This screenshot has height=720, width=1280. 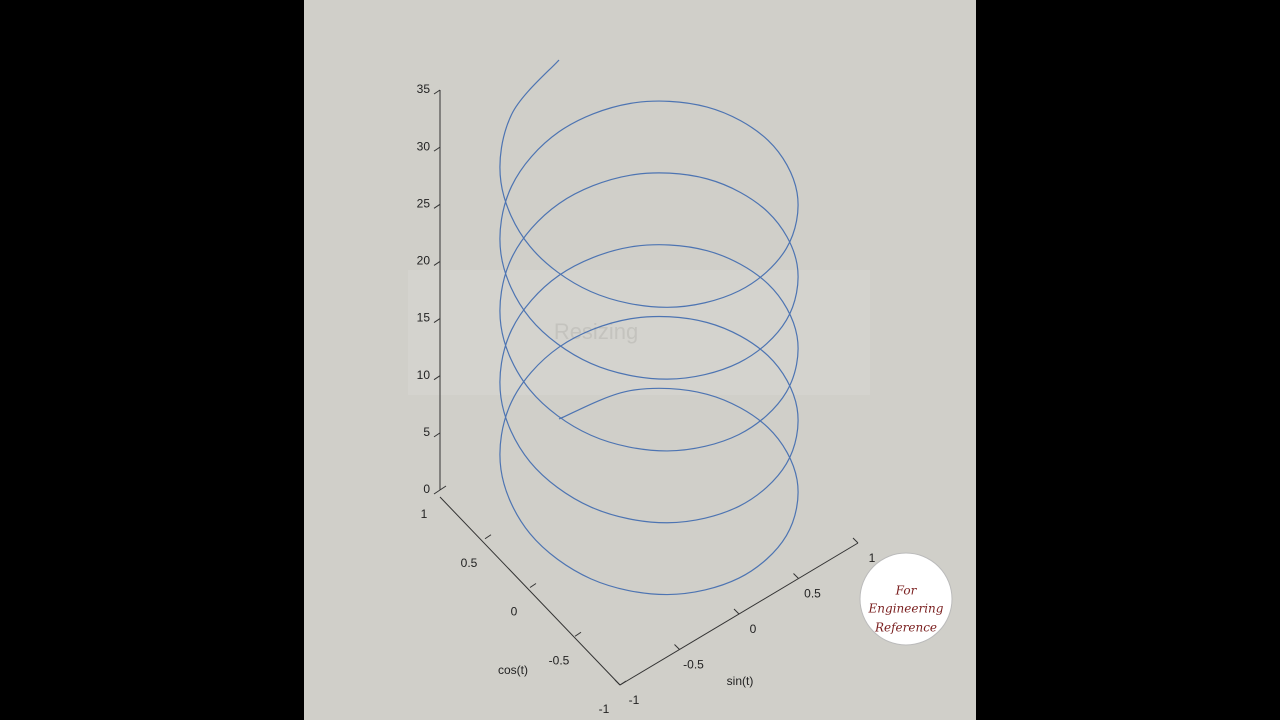 What do you see at coordinates (424, 514) in the screenshot?
I see `y-tick-label: 1` at bounding box center [424, 514].